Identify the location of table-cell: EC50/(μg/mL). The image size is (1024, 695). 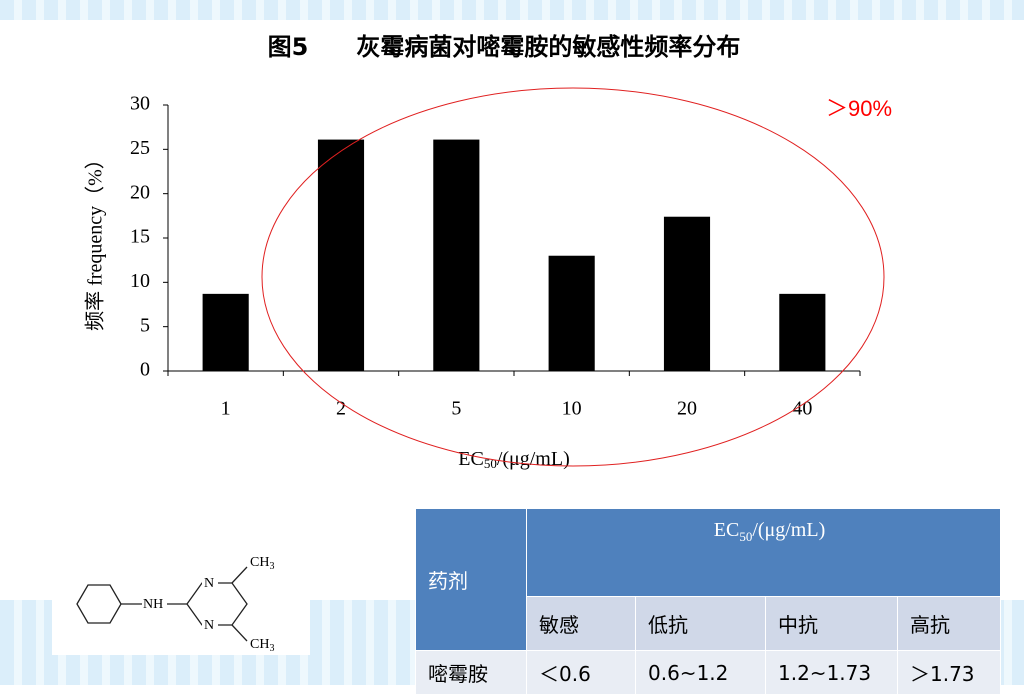
(763, 552).